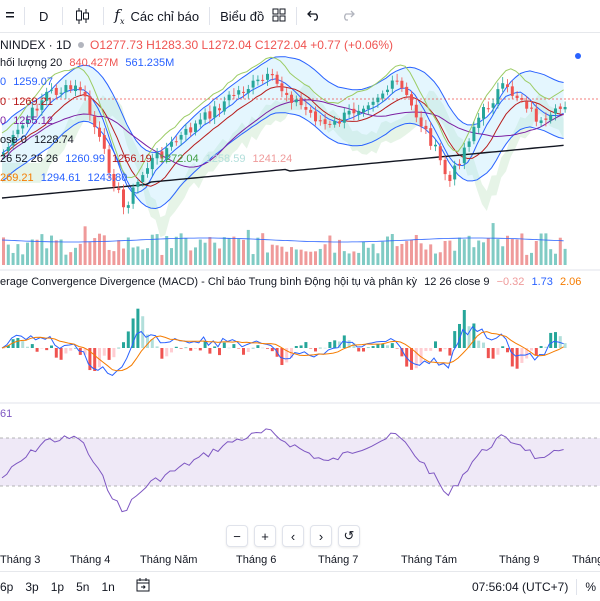 This screenshot has height=601, width=600. What do you see at coordinates (314, 16) in the screenshot?
I see `undo-button` at bounding box center [314, 16].